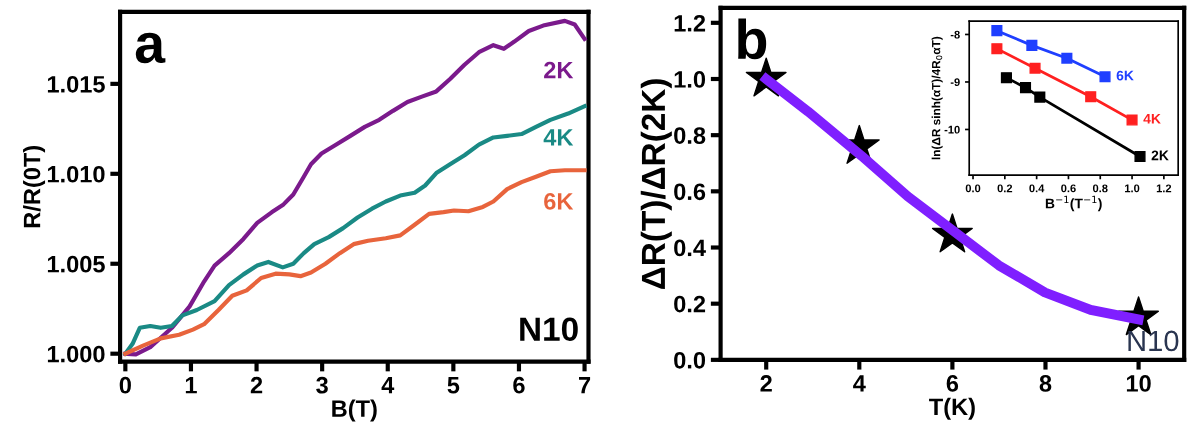 This screenshot has height=441, width=1201. What do you see at coordinates (1037, 188) in the screenshot?
I see `x-tick-label: 0.4` at bounding box center [1037, 188].